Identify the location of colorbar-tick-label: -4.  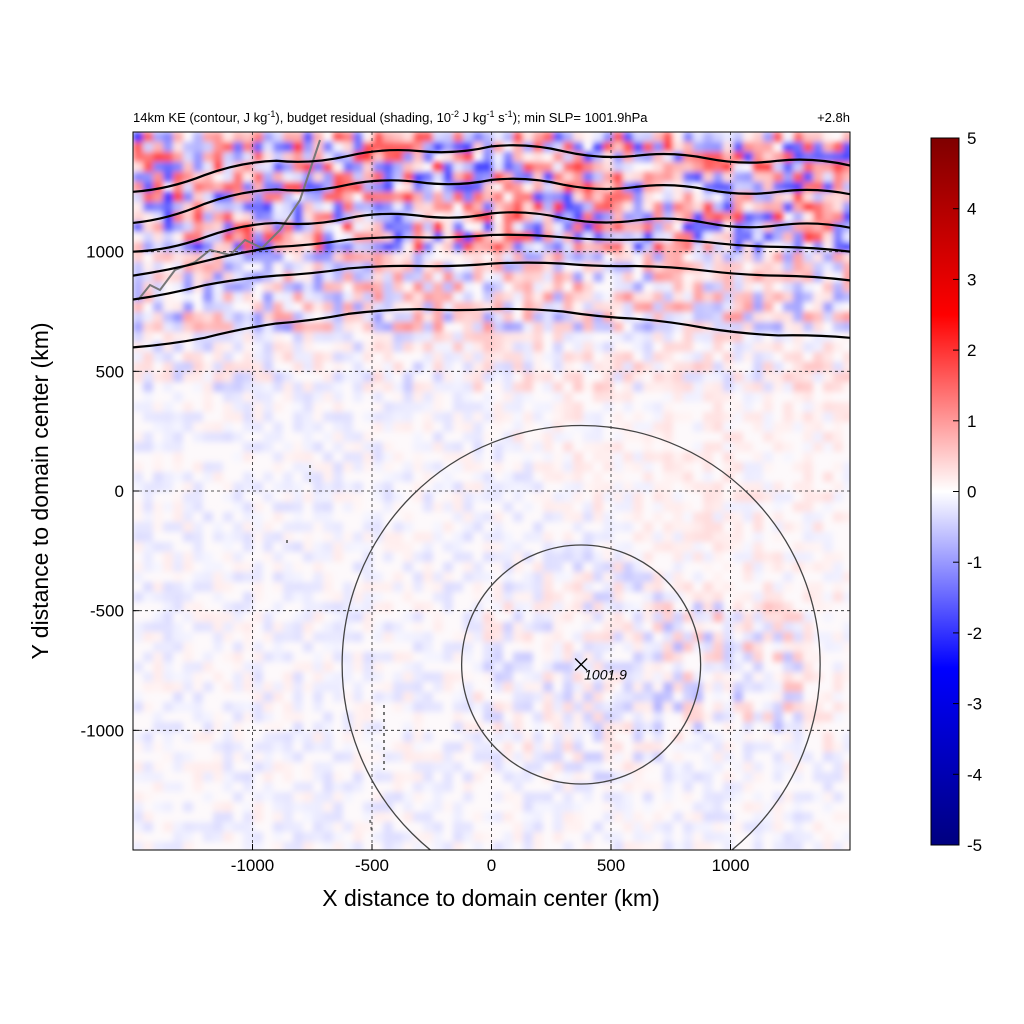
(974, 774).